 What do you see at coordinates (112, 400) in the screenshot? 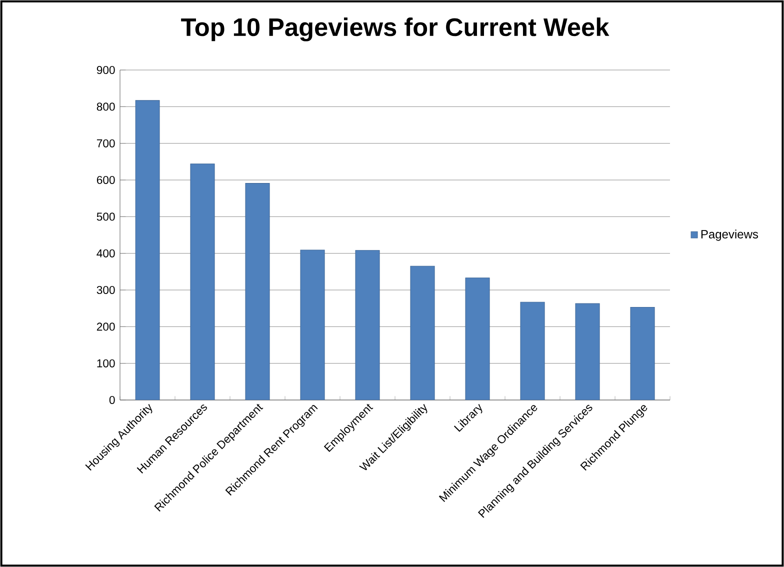
I see `y-tick-label: 0` at bounding box center [112, 400].